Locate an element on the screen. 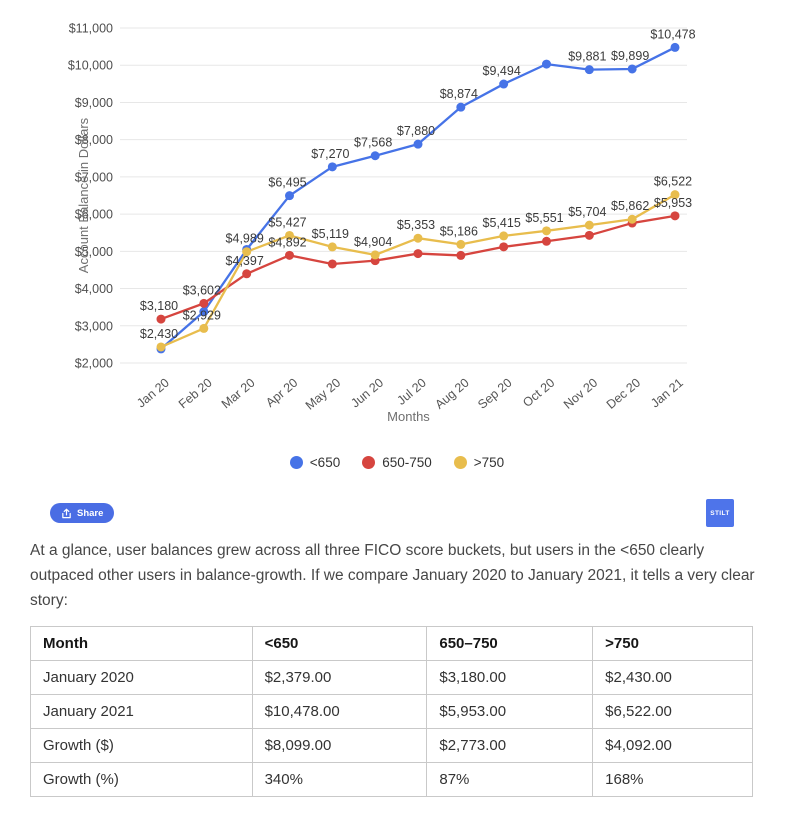 The width and height of the screenshot is (794, 817). data-point-label: $2,430 is located at coordinates (159, 334).